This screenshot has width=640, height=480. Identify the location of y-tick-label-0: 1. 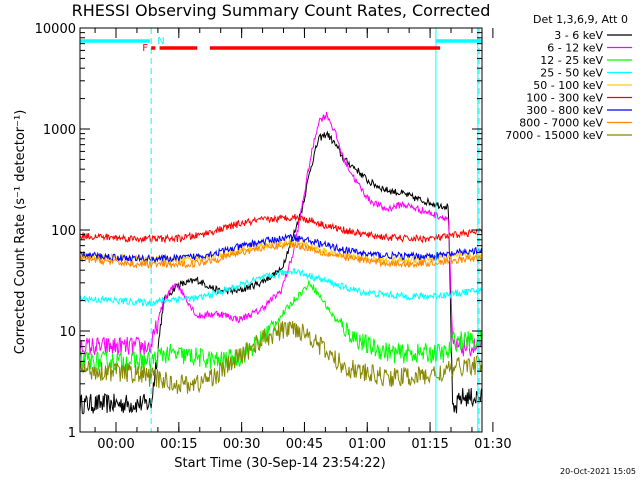
(72, 433).